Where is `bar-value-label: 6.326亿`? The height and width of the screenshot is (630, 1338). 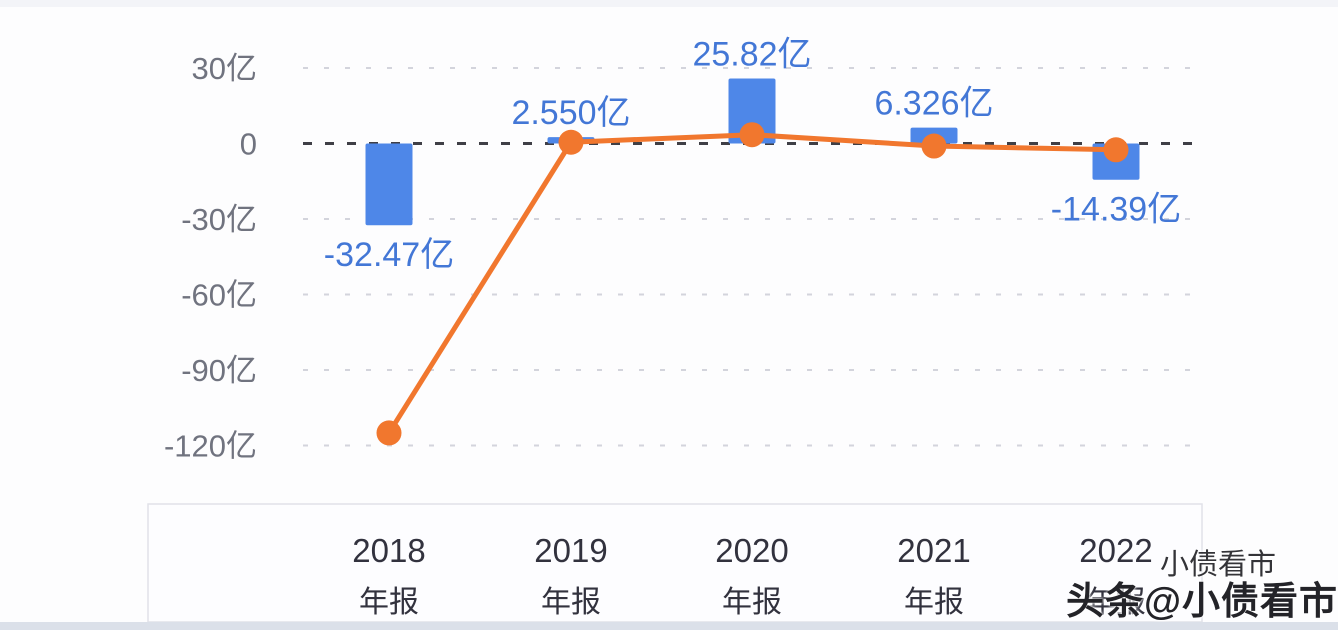
bar-value-label: 6.326亿 is located at coordinates (933, 104).